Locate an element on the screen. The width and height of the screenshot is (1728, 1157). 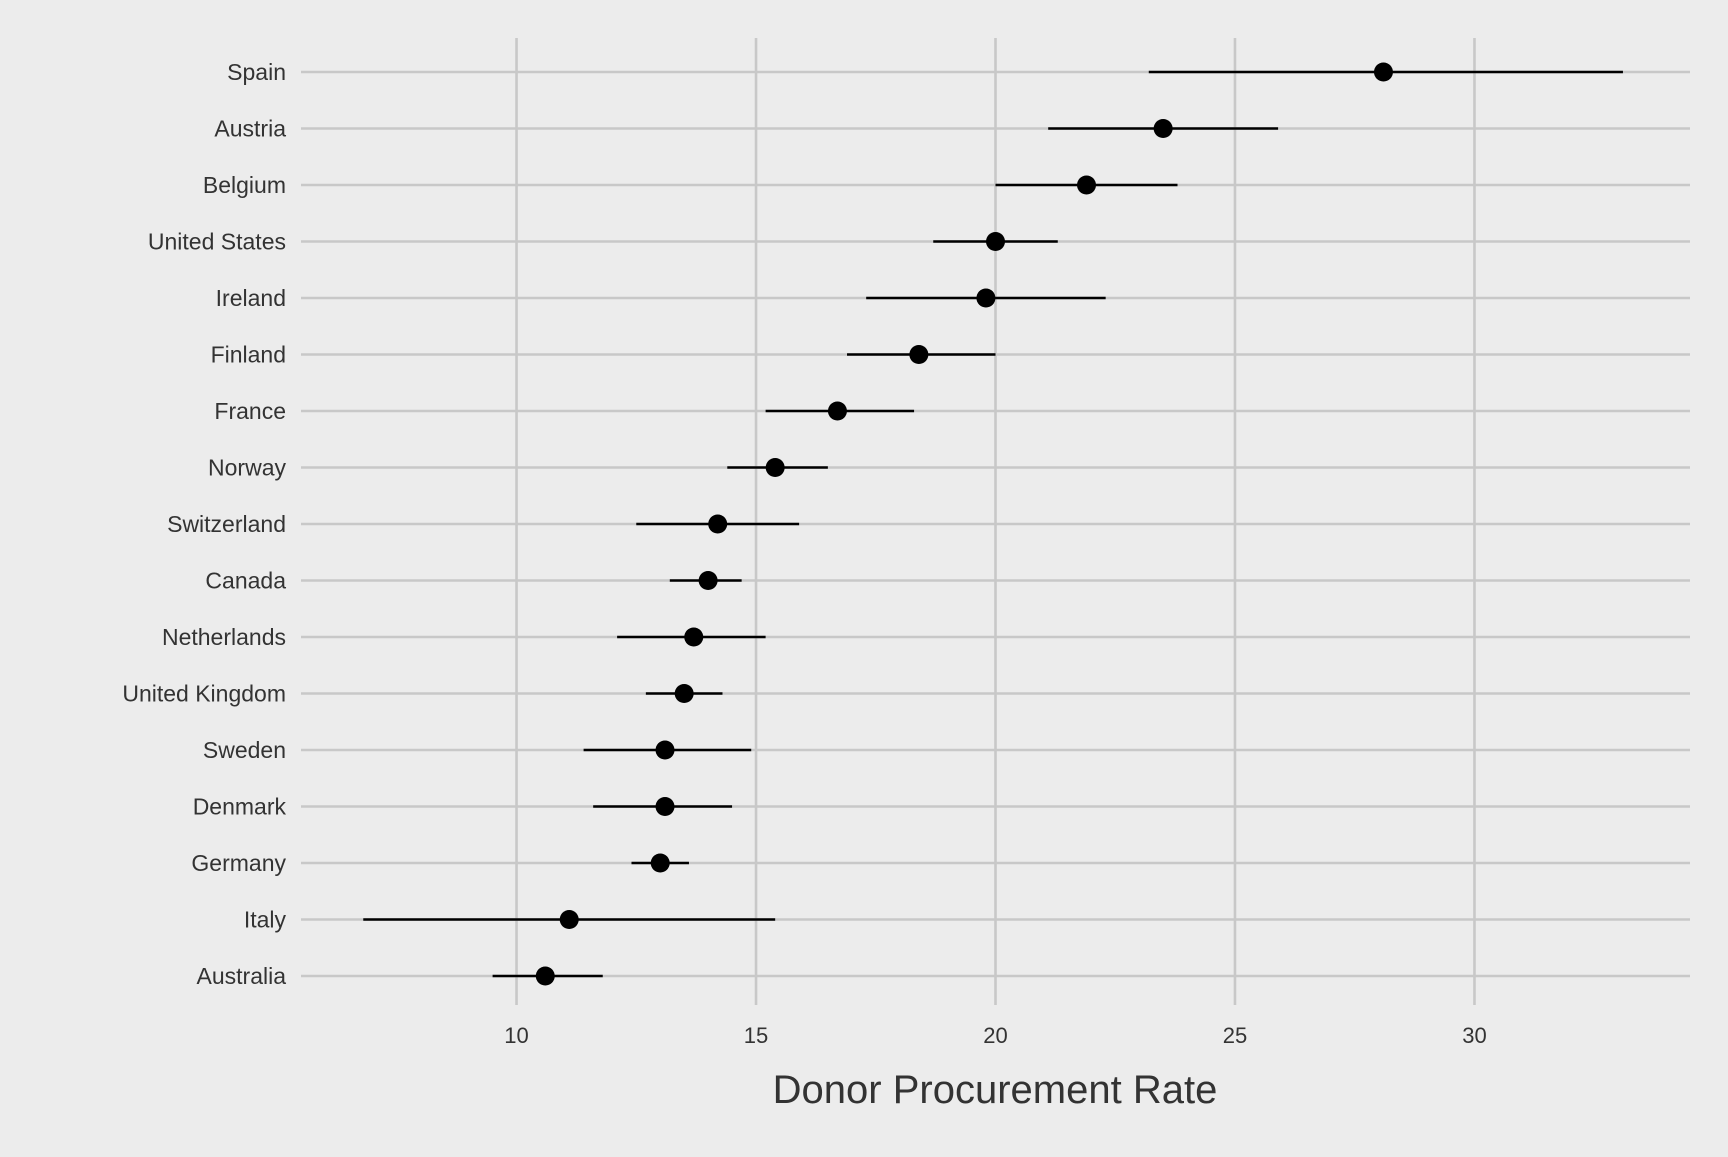
y-tick-label: Belgium is located at coordinates (244, 185).